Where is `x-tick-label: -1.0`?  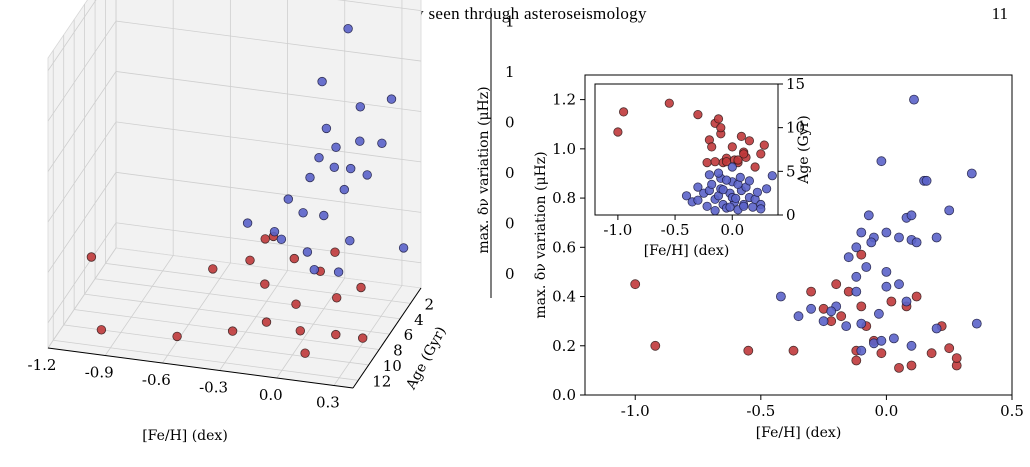 x-tick-label: -1.0 is located at coordinates (635, 411).